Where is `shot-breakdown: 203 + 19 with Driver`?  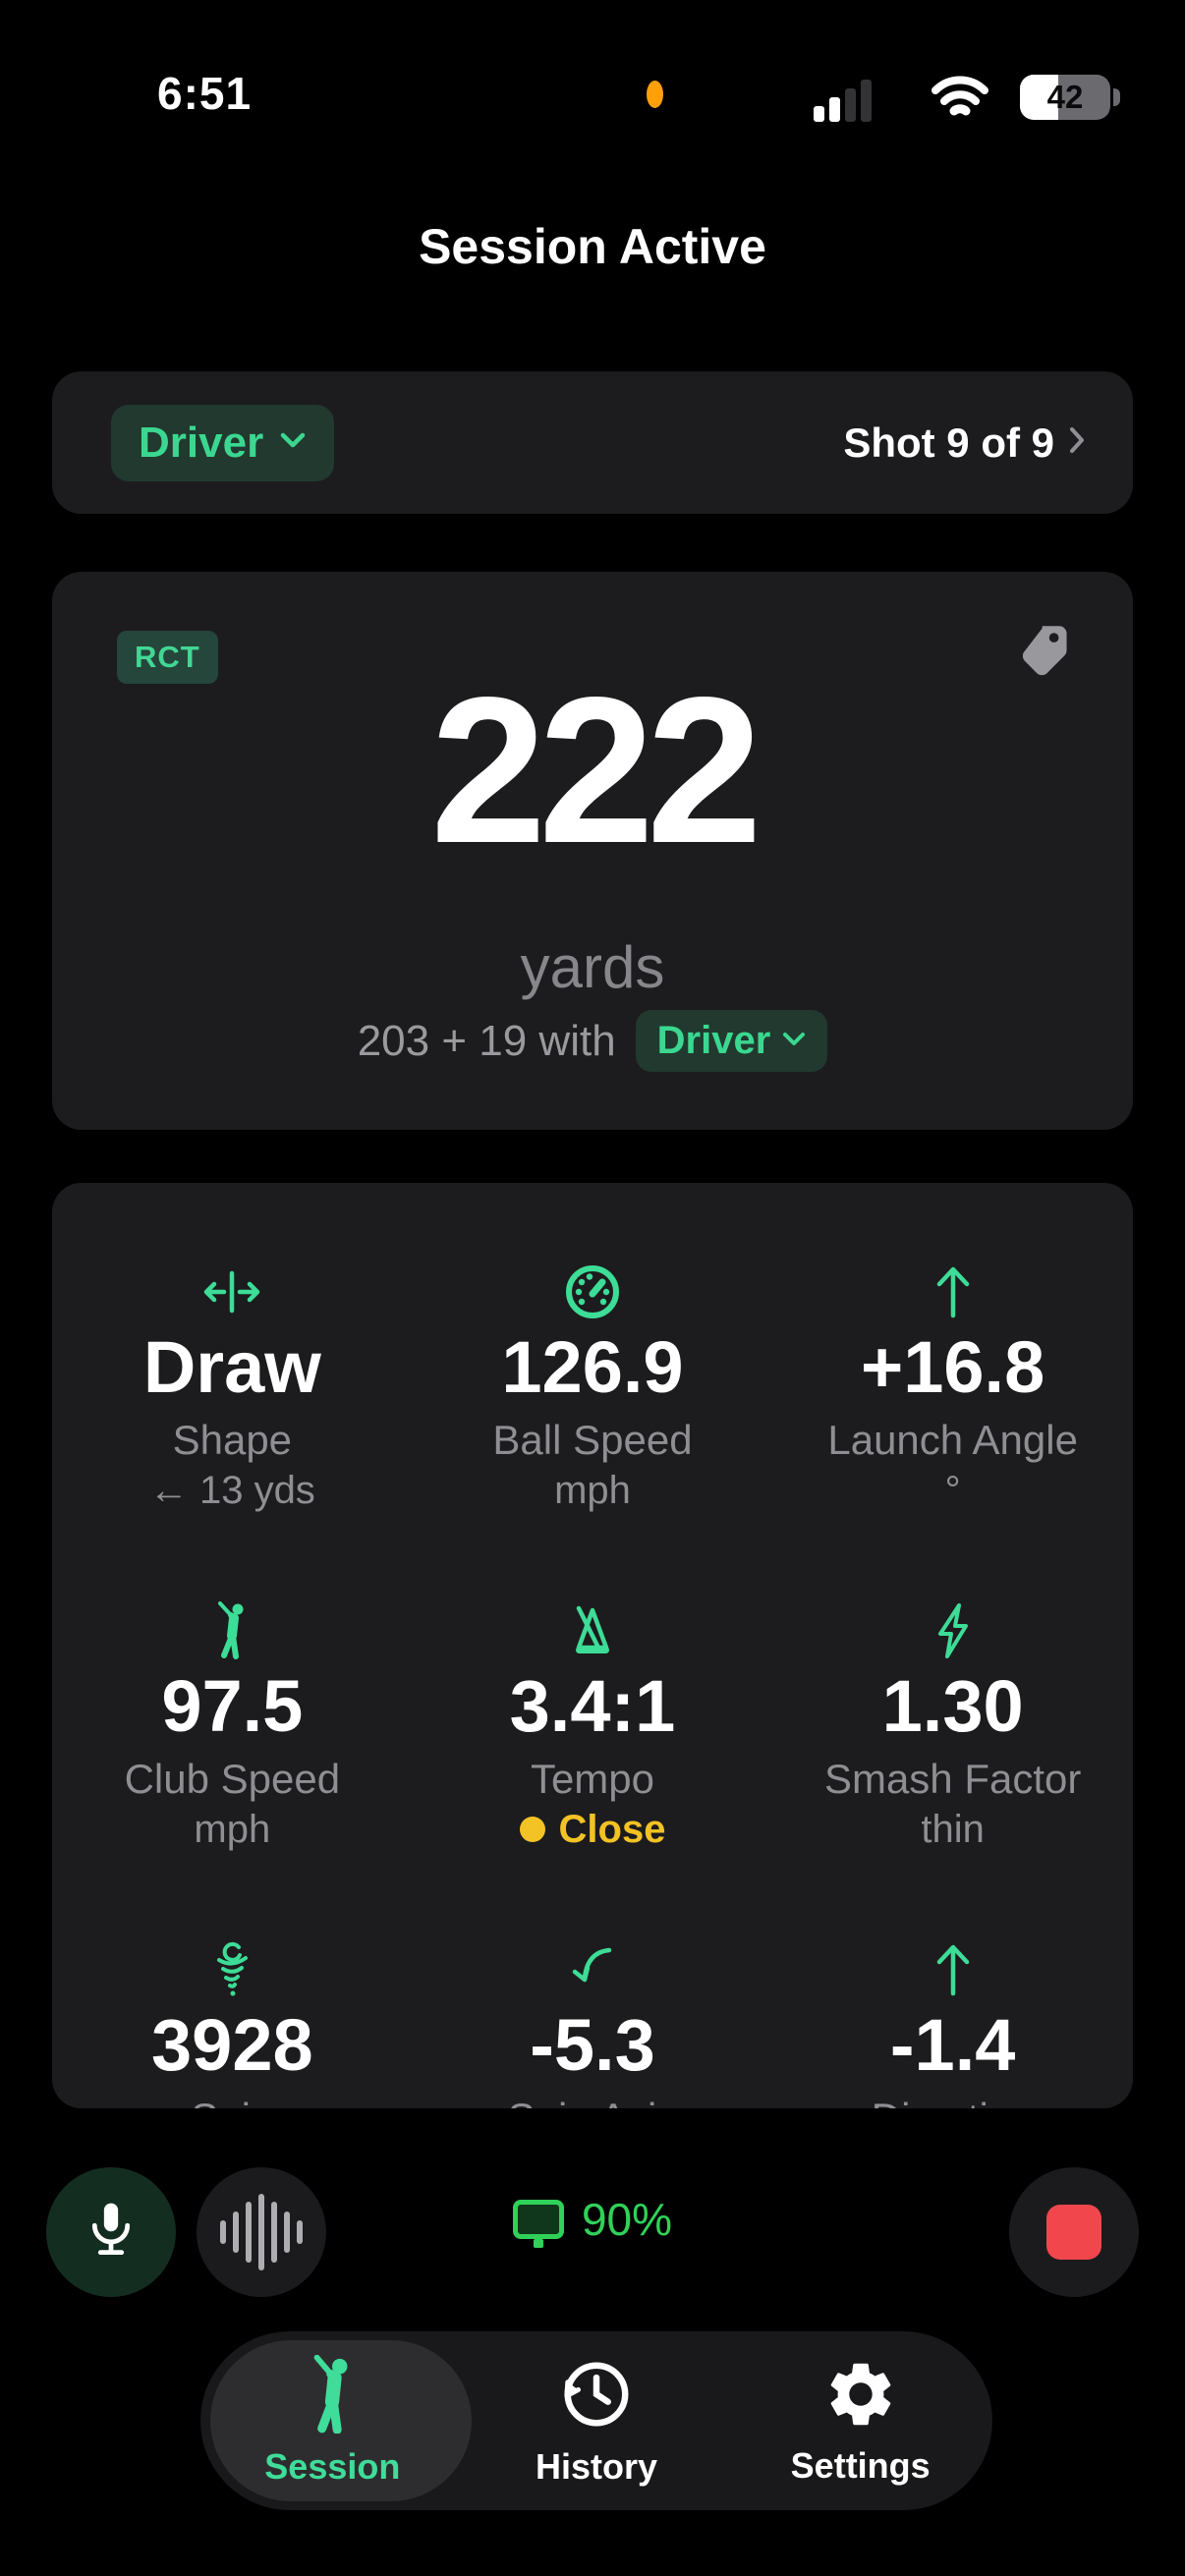 shot-breakdown: 203 + 19 with Driver is located at coordinates (592, 1041).